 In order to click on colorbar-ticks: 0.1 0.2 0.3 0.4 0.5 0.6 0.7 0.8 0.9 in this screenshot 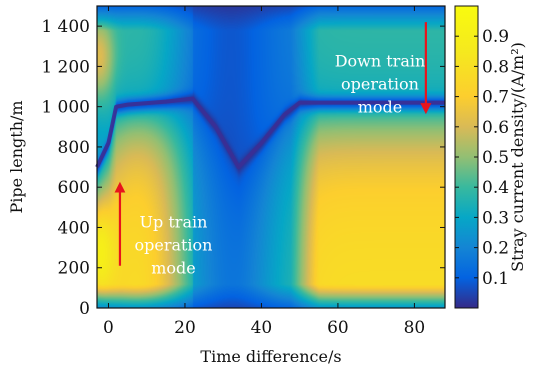, I will do `click(482, 158)`.